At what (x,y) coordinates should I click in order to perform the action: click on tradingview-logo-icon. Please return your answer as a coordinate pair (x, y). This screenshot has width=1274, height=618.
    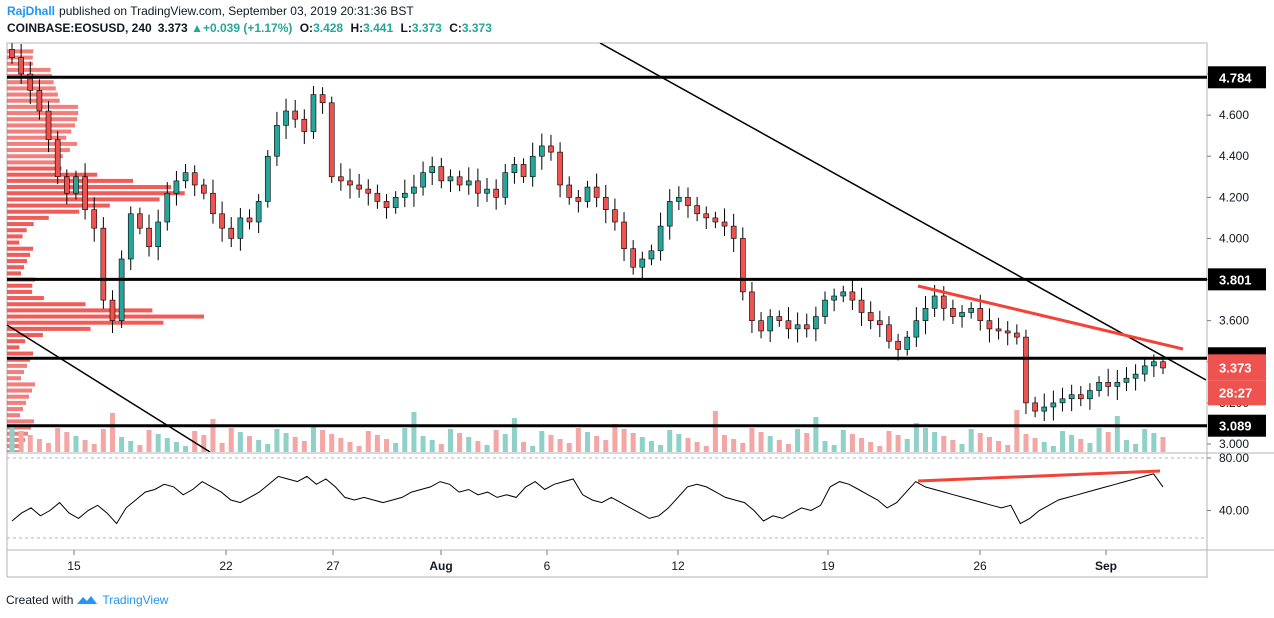
    Looking at the image, I should click on (87, 600).